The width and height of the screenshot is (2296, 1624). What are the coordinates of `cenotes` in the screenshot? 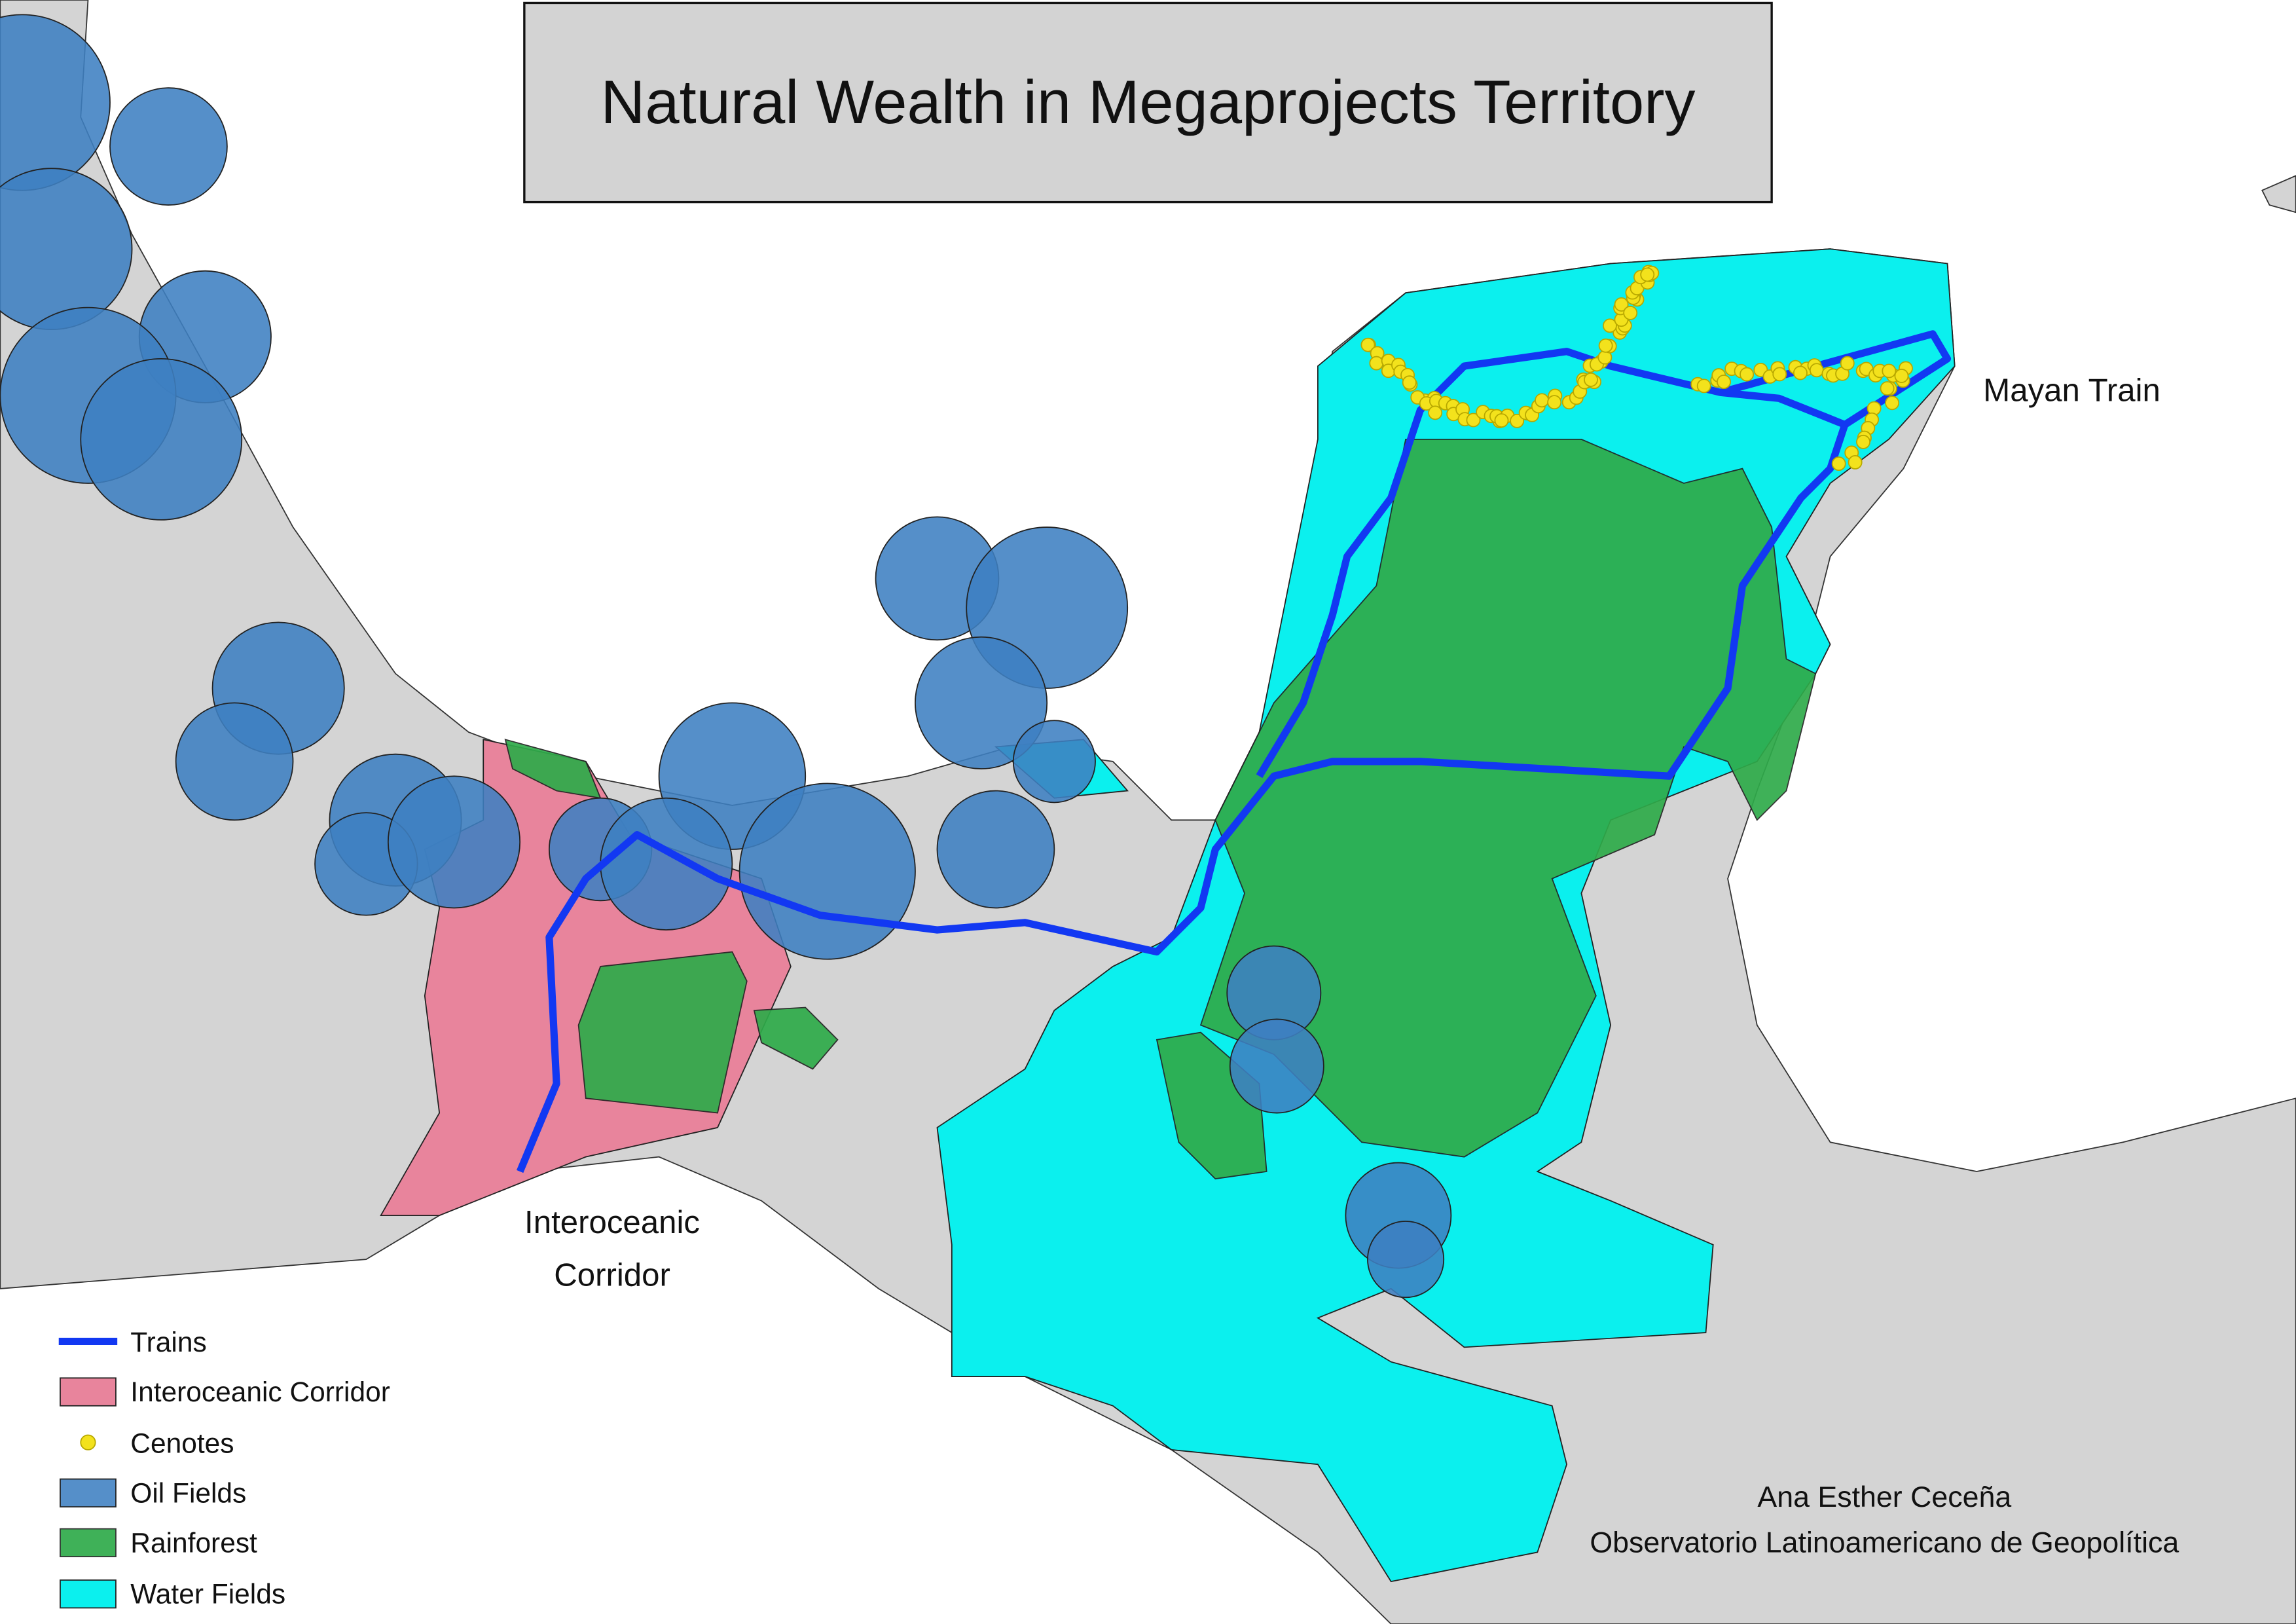 It's located at (1636, 368).